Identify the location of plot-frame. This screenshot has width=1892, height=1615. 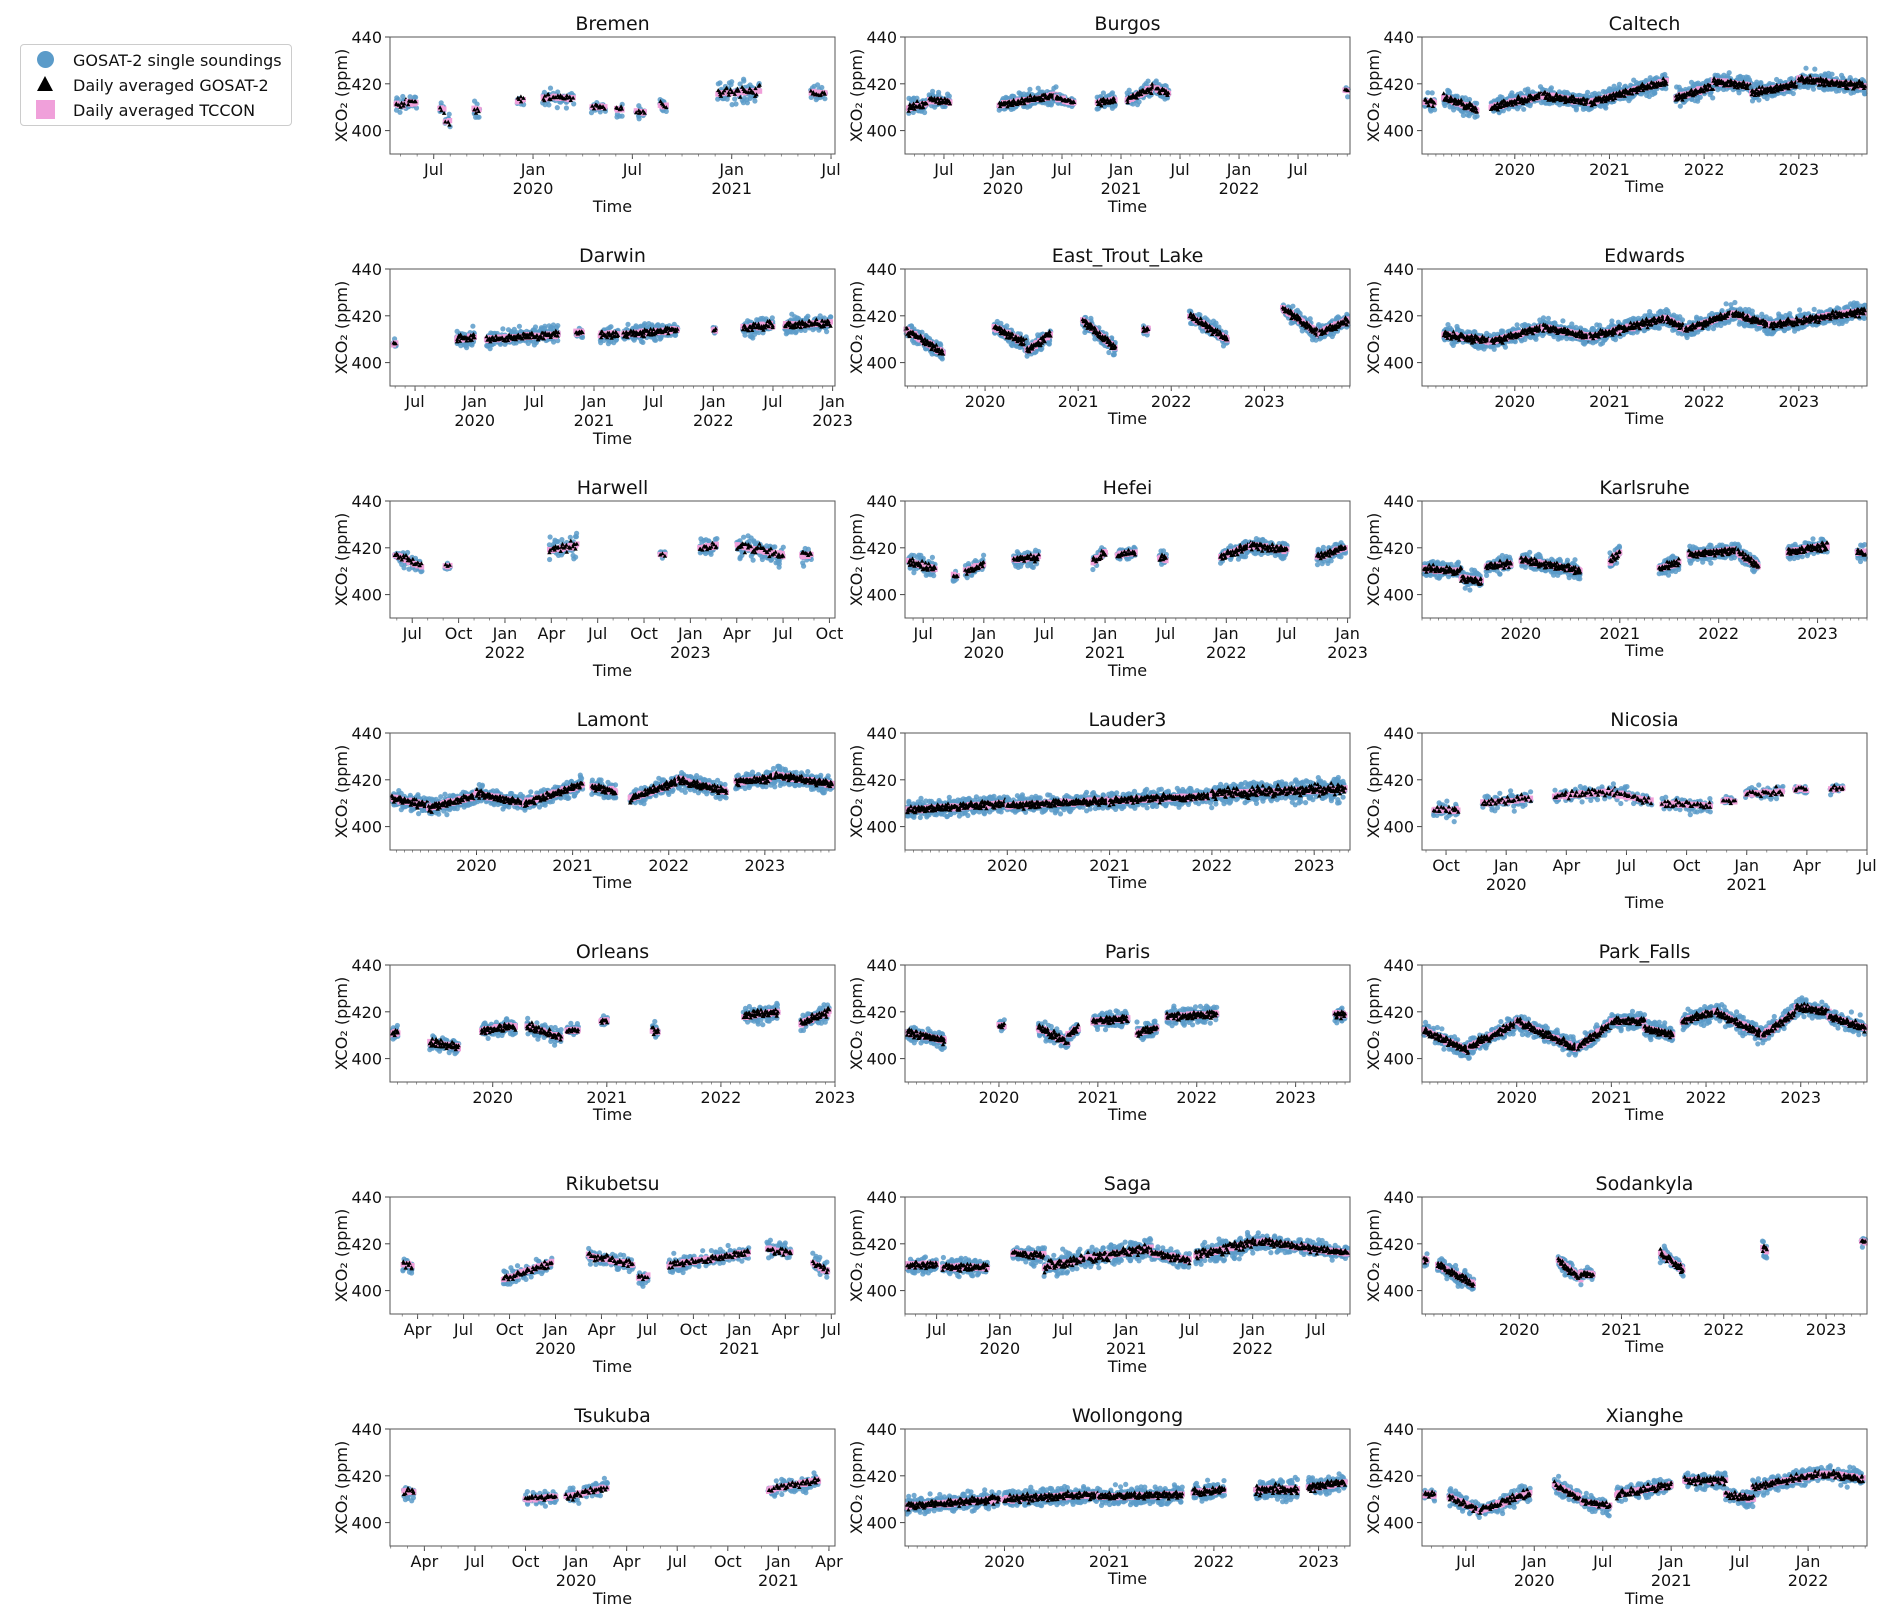
(612, 95).